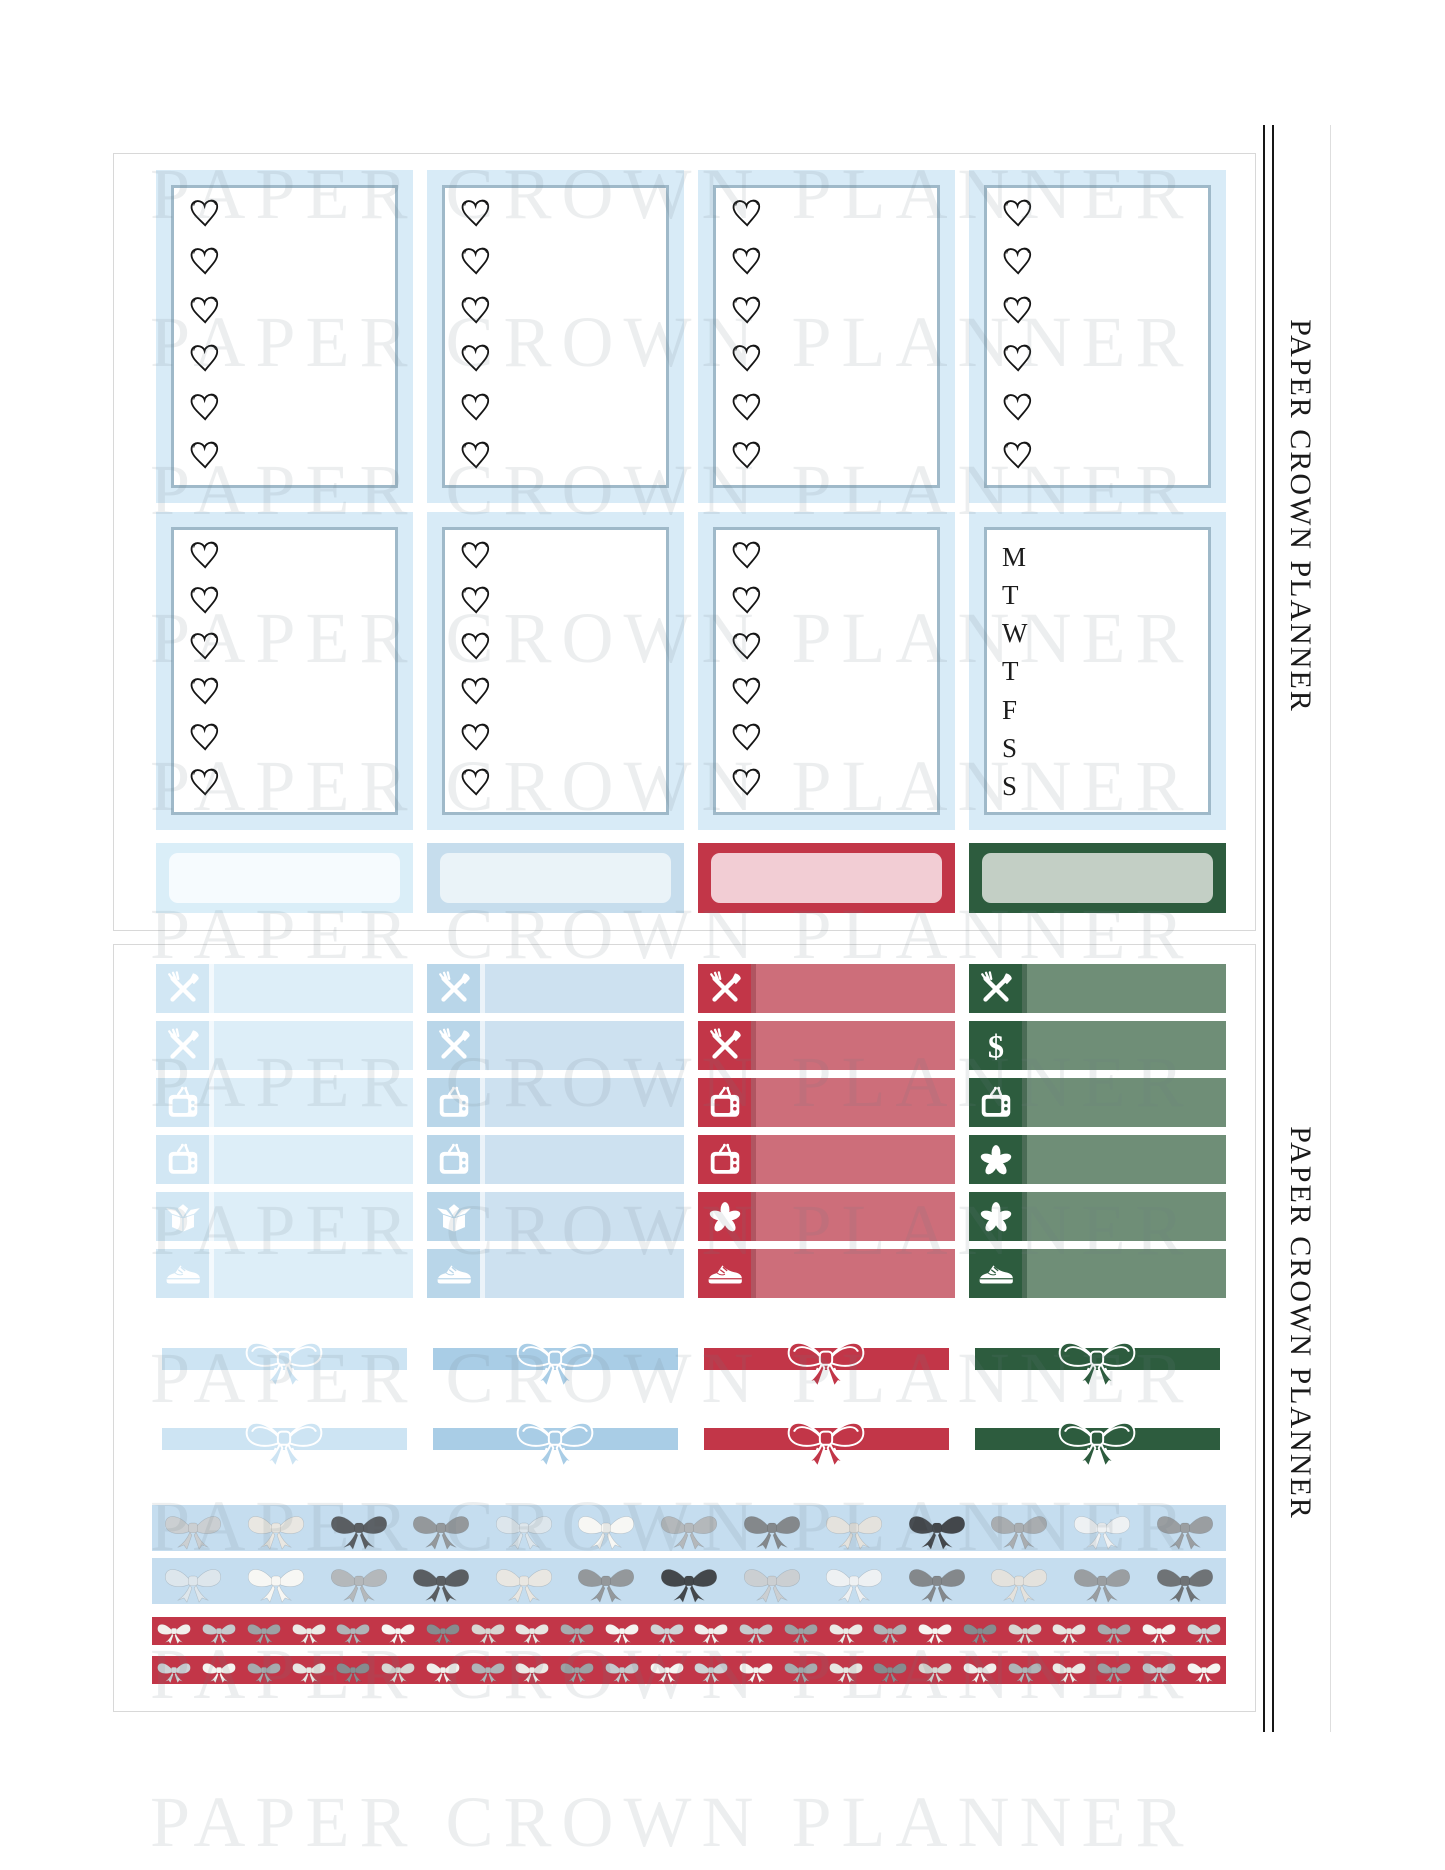 The height and width of the screenshot is (1870, 1445). I want to click on weekday-letter: T, so click(1010, 595).